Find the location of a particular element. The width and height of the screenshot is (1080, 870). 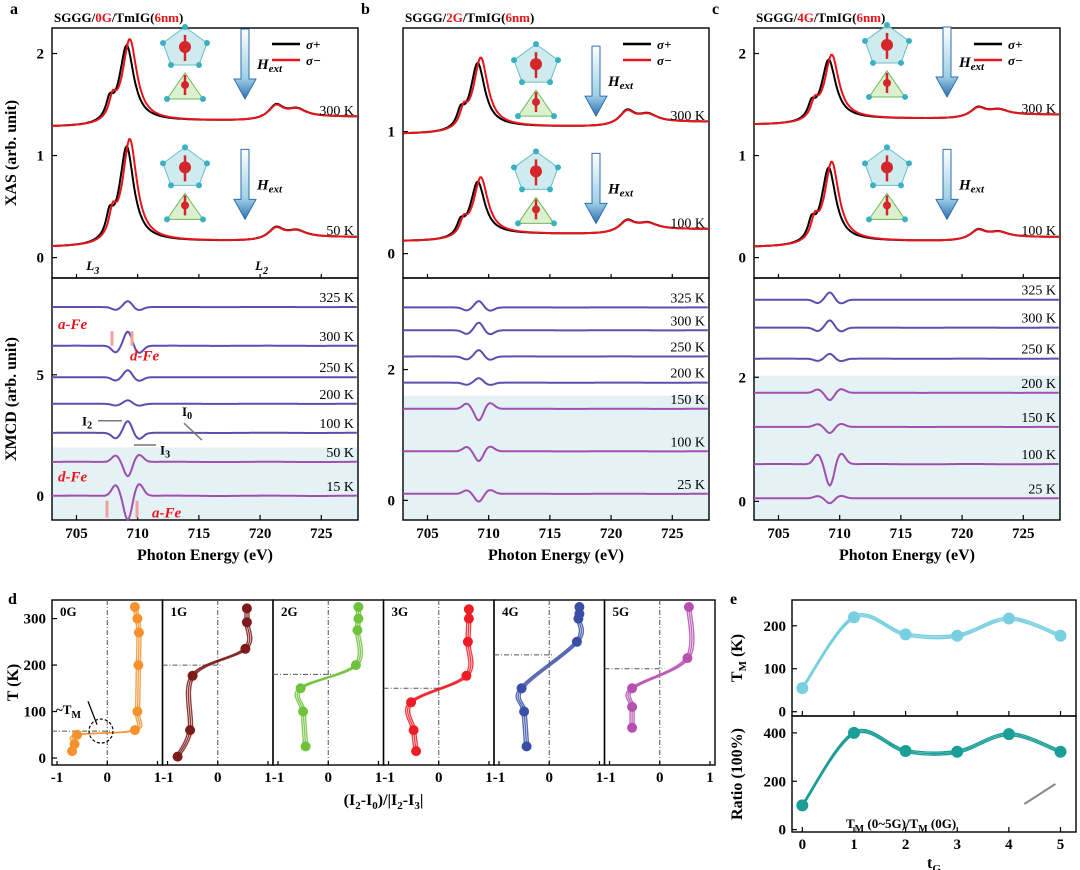

data-point-e-top is located at coordinates (802, 688).